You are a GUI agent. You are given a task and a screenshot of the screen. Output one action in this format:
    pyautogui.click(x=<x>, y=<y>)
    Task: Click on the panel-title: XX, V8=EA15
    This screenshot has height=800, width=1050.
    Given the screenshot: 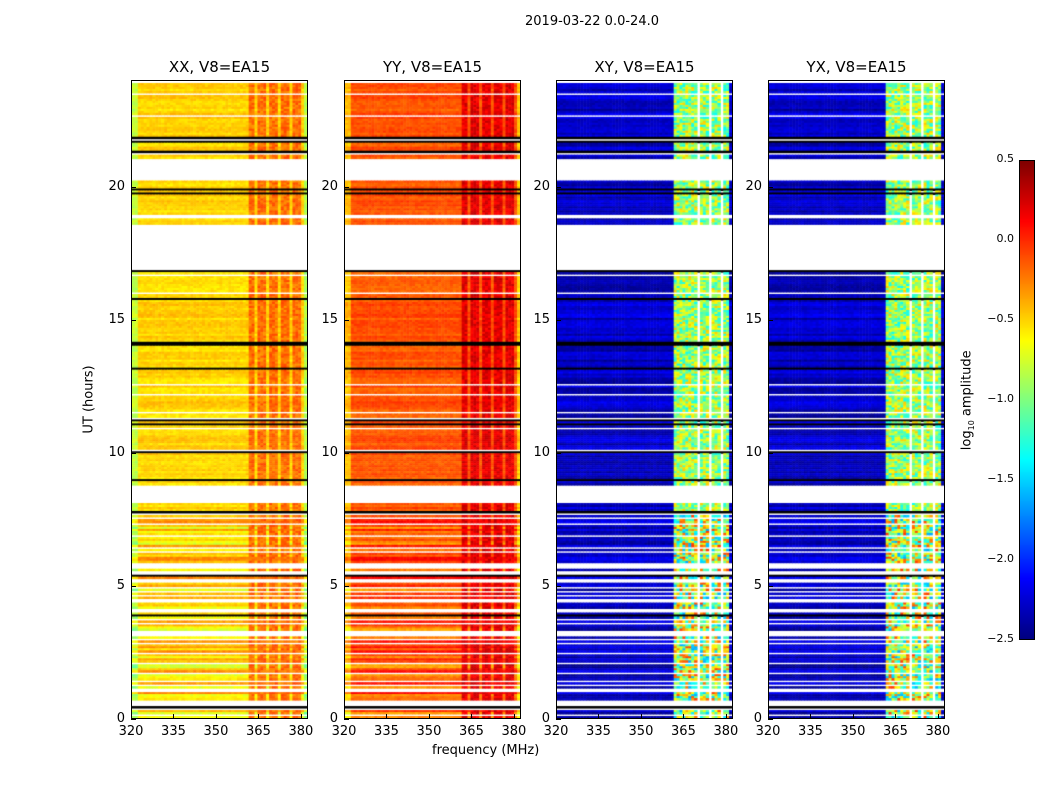 What is the action you would take?
    pyautogui.click(x=219, y=67)
    